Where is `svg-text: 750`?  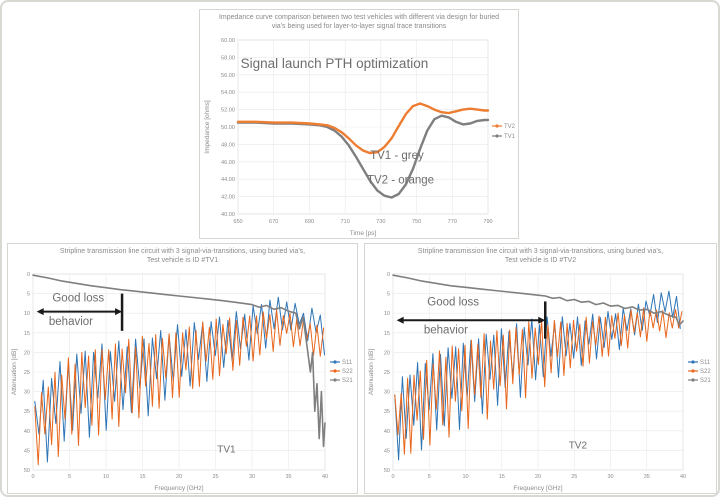
svg-text: 750 is located at coordinates (416, 222).